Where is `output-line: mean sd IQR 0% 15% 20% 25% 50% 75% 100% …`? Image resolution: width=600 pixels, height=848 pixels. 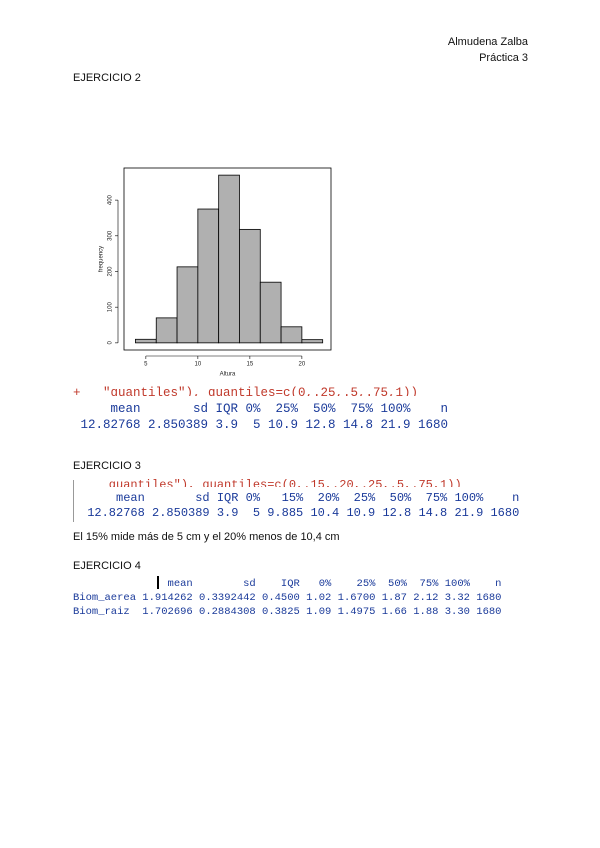
output-line: mean sd IQR 0% 15% 20% 25% 50% 75% 100% … is located at coordinates (300, 498).